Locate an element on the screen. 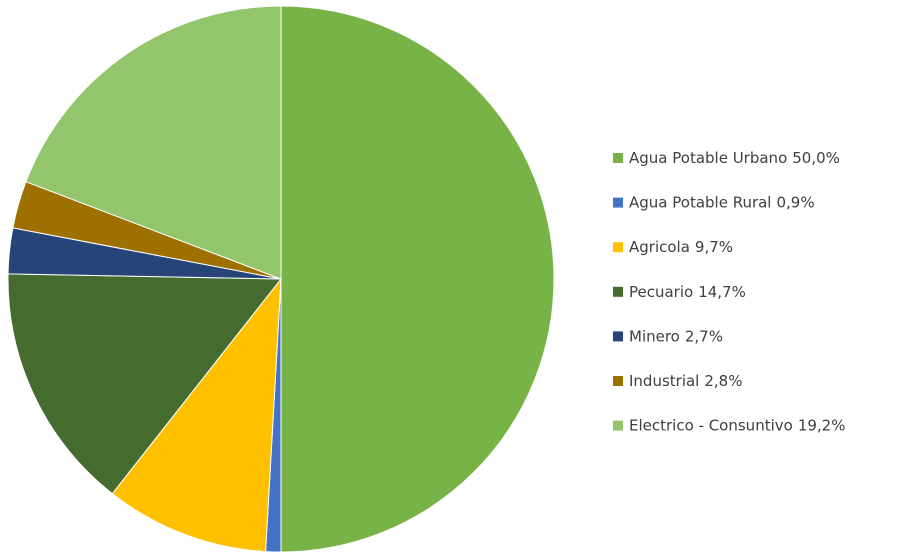 The height and width of the screenshot is (555, 897). legend-value: 2,8% is located at coordinates (723, 381).